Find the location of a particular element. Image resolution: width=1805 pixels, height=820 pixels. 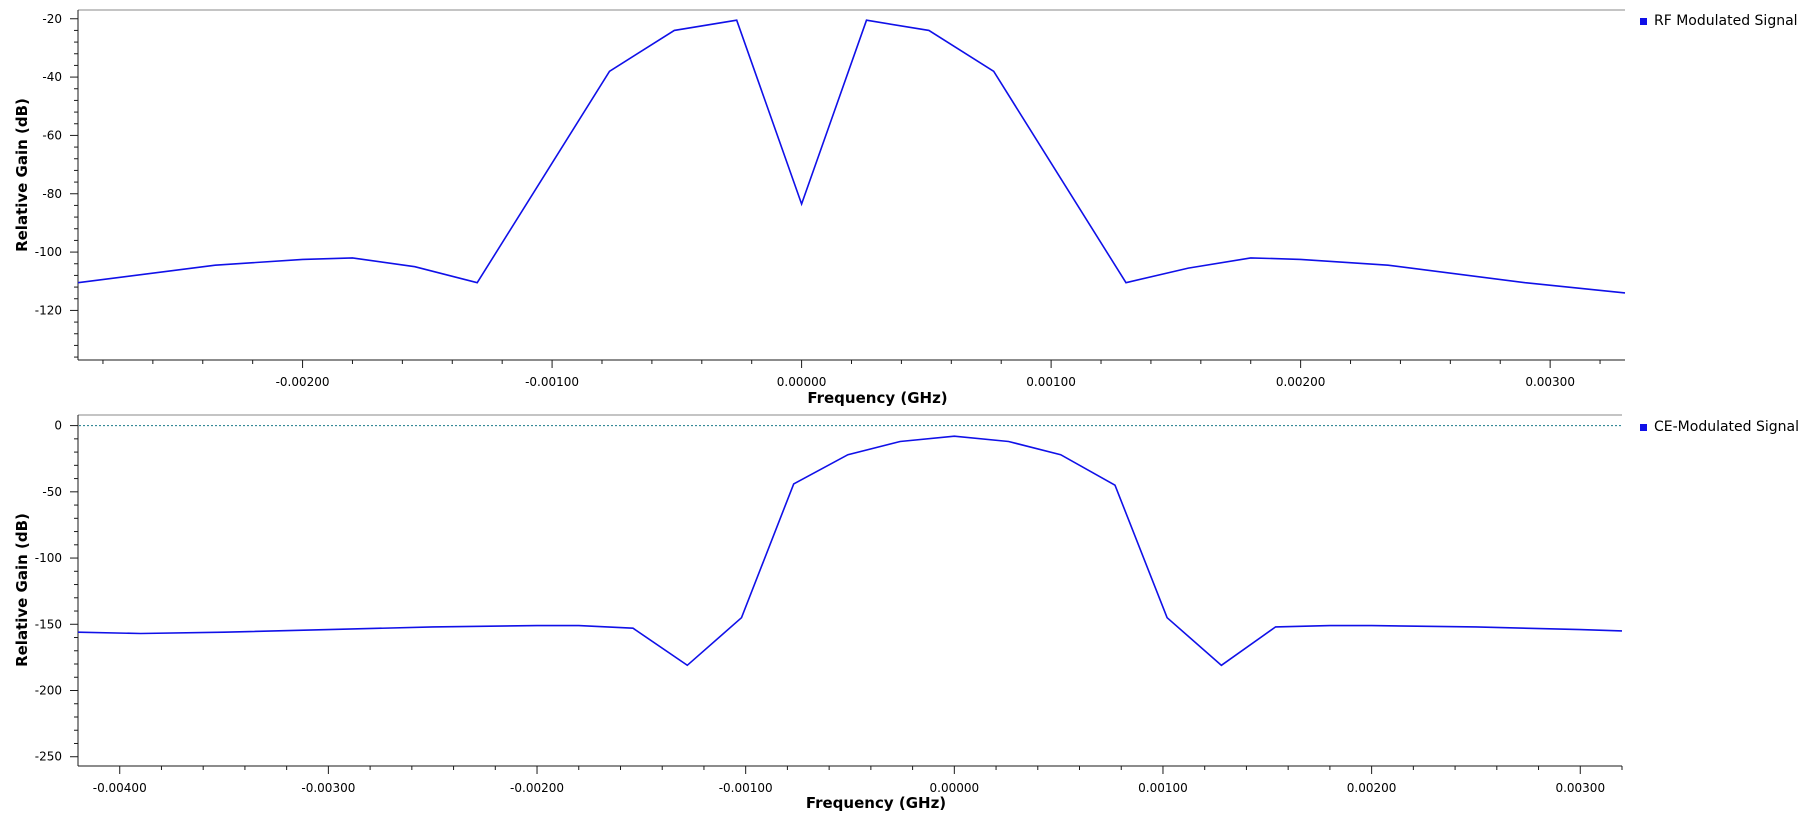

legend: RF Modulated Signal is located at coordinates (1719, 21).